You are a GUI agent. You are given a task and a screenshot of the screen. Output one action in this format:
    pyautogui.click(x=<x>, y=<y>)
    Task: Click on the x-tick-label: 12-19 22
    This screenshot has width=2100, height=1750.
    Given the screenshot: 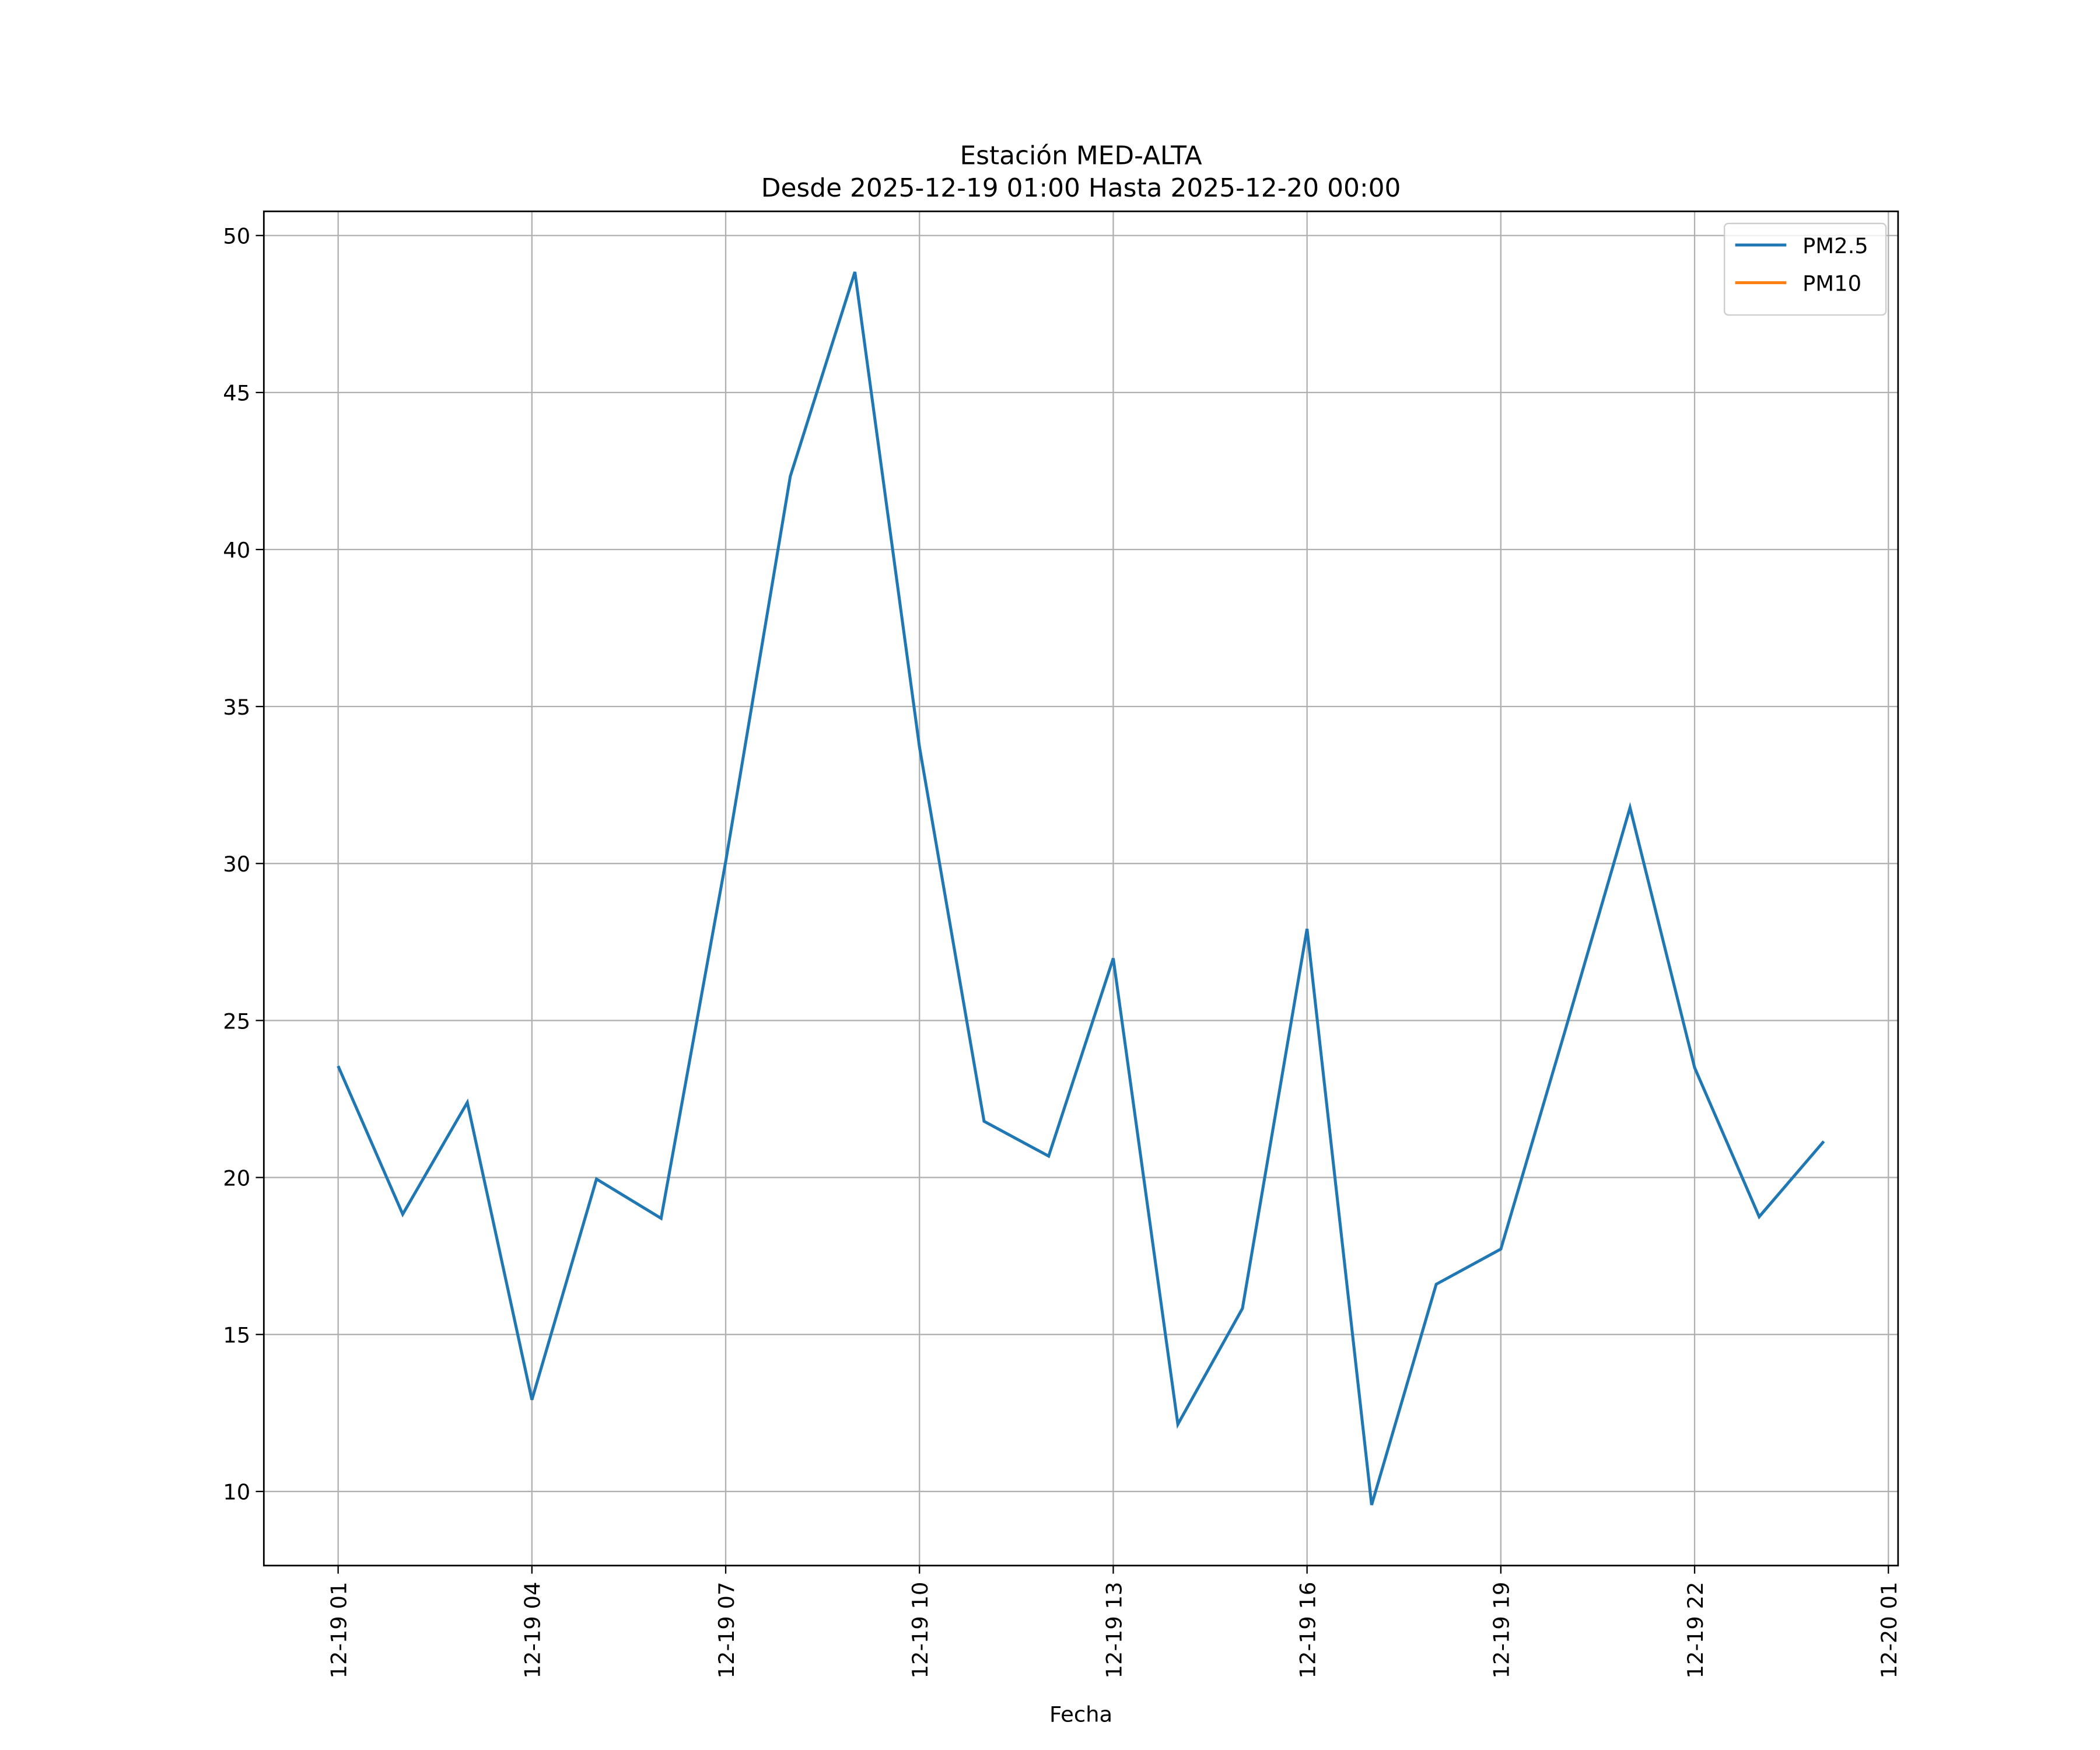 What is the action you would take?
    pyautogui.click(x=1695, y=1630)
    